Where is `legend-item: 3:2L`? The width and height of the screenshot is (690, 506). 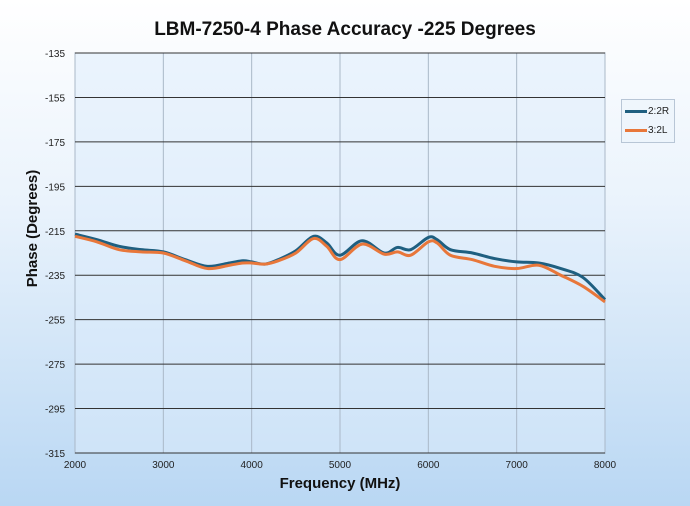 legend-item: 3:2L is located at coordinates (649, 130).